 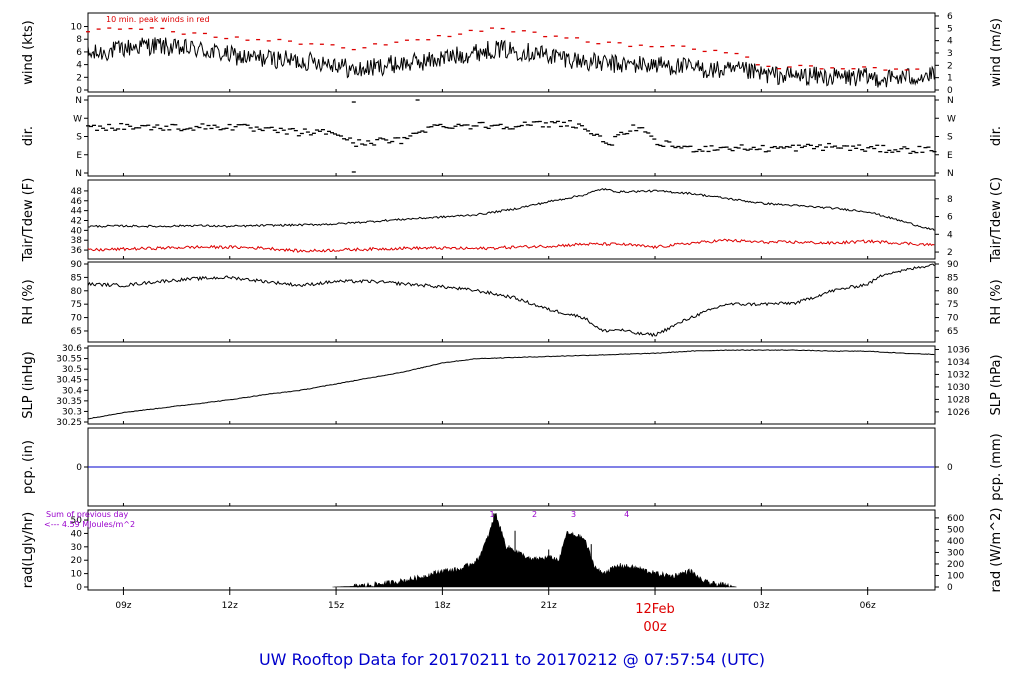 I want to click on rh-rh-line, so click(x=511, y=300).